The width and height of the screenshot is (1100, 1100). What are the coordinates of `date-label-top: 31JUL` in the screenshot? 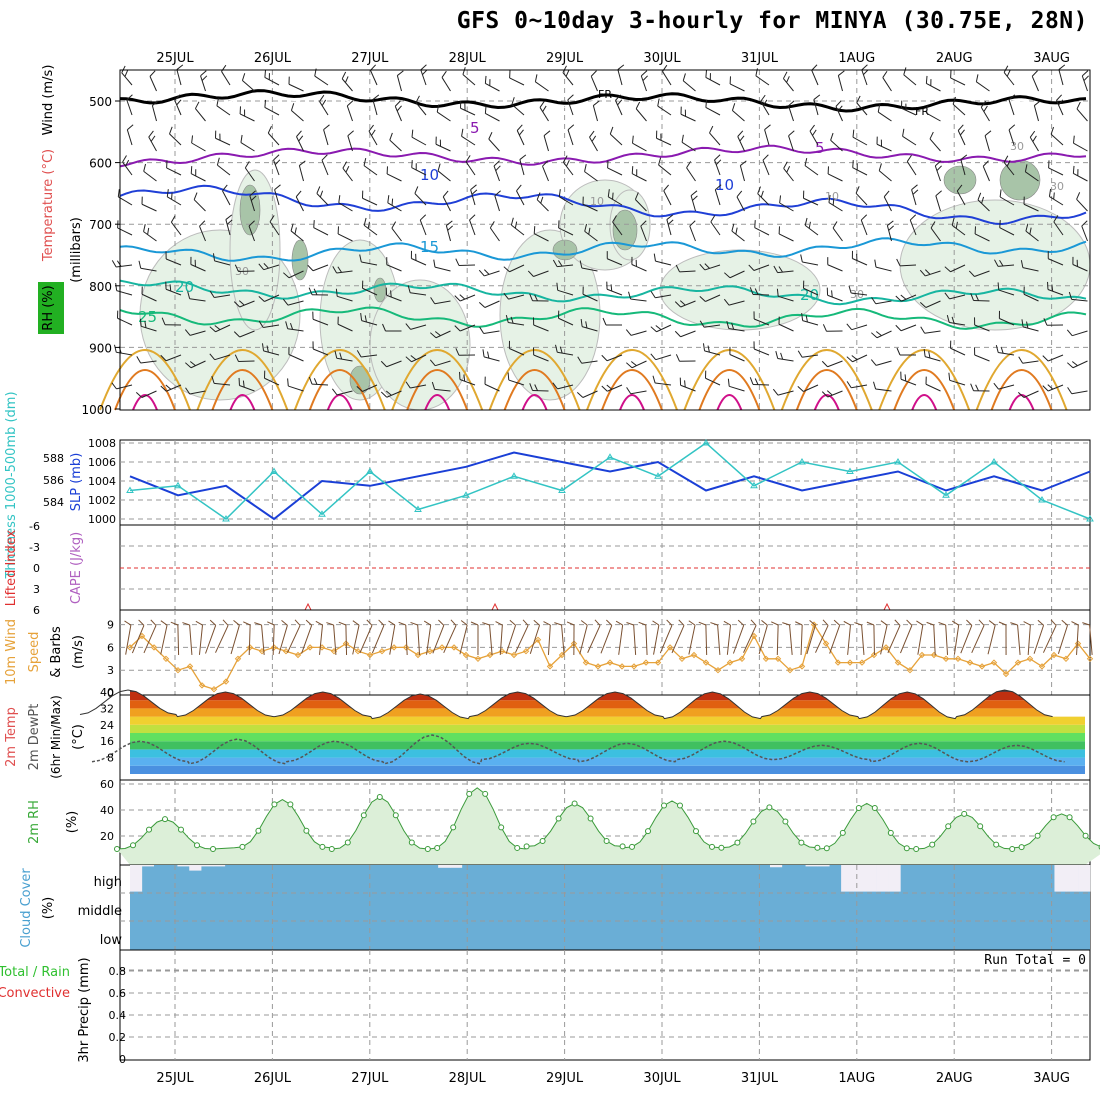 It's located at (760, 58).